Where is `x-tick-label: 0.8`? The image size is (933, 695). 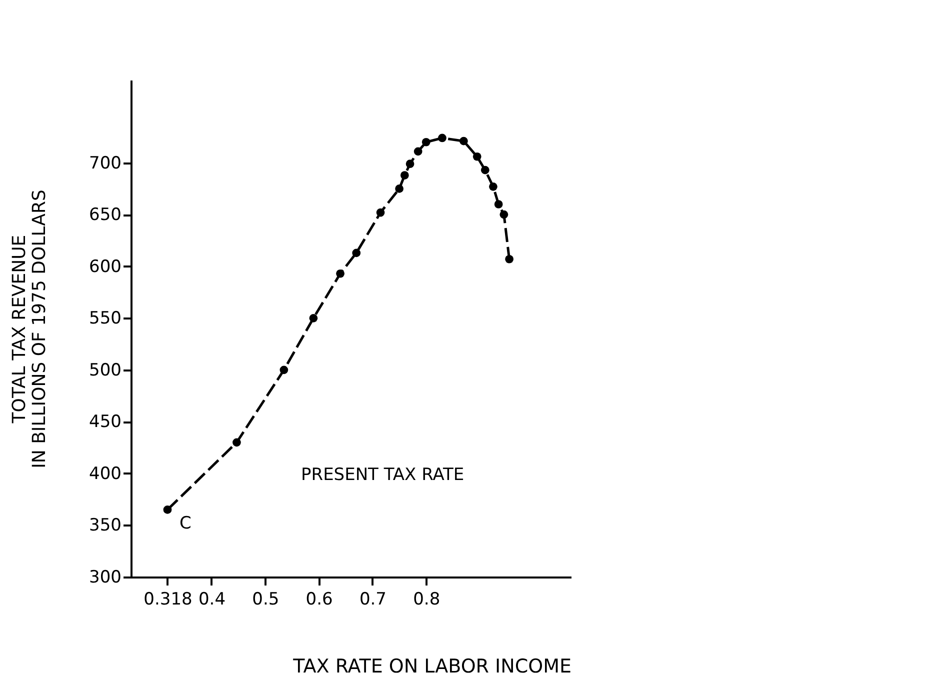 x-tick-label: 0.8 is located at coordinates (426, 600).